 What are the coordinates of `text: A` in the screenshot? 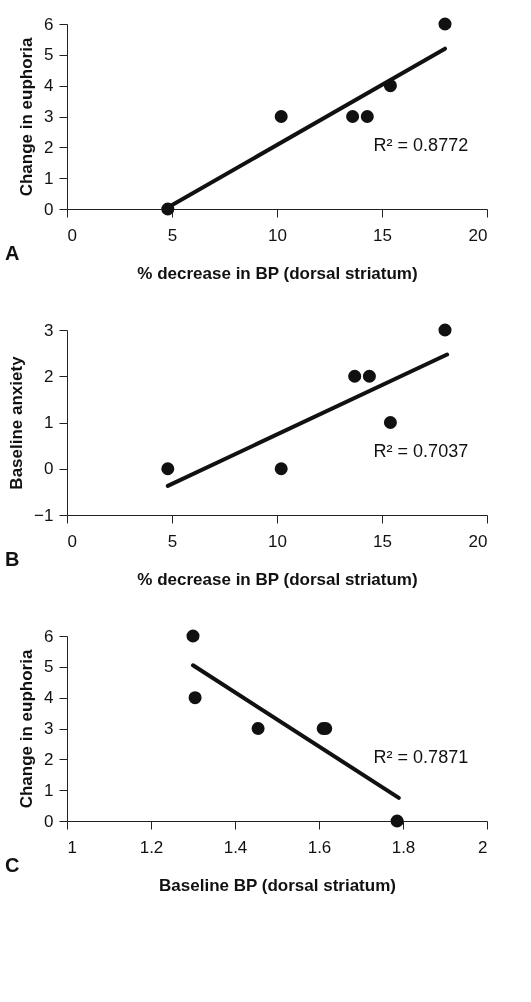 It's located at (12, 253).